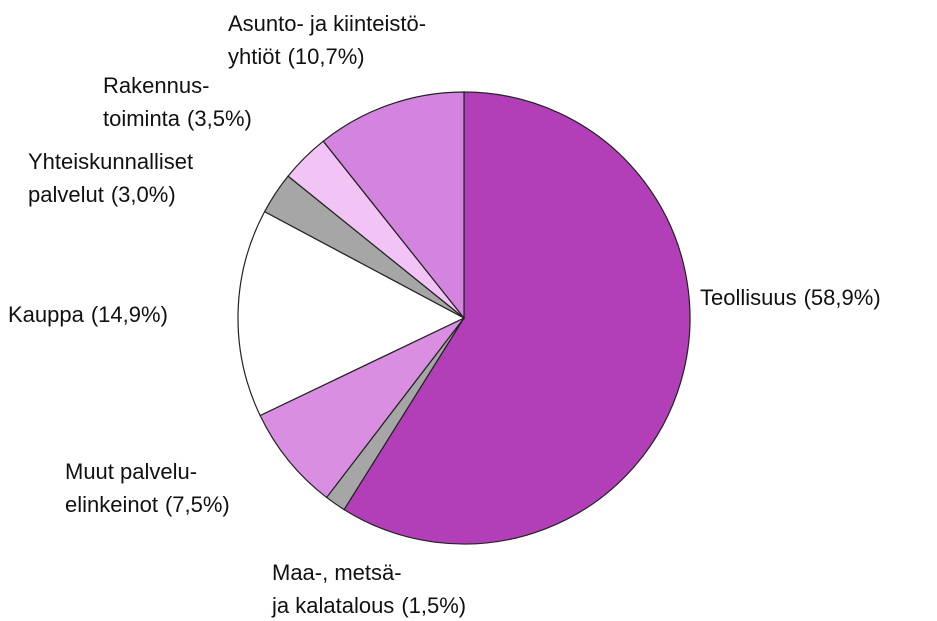  I want to click on value-label: (58,9%), so click(842, 297).